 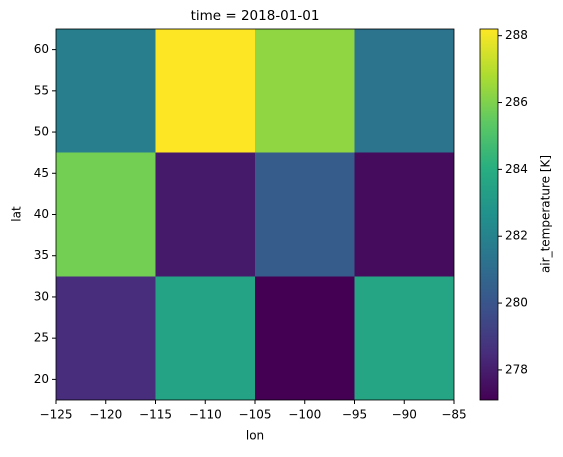 What do you see at coordinates (17, 214) in the screenshot?
I see `y-axis-label: lat` at bounding box center [17, 214].